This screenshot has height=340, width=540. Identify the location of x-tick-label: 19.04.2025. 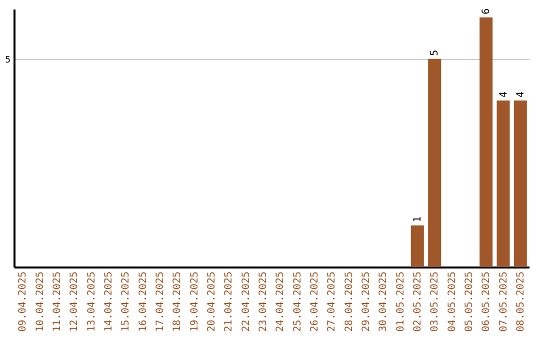
(194, 302).